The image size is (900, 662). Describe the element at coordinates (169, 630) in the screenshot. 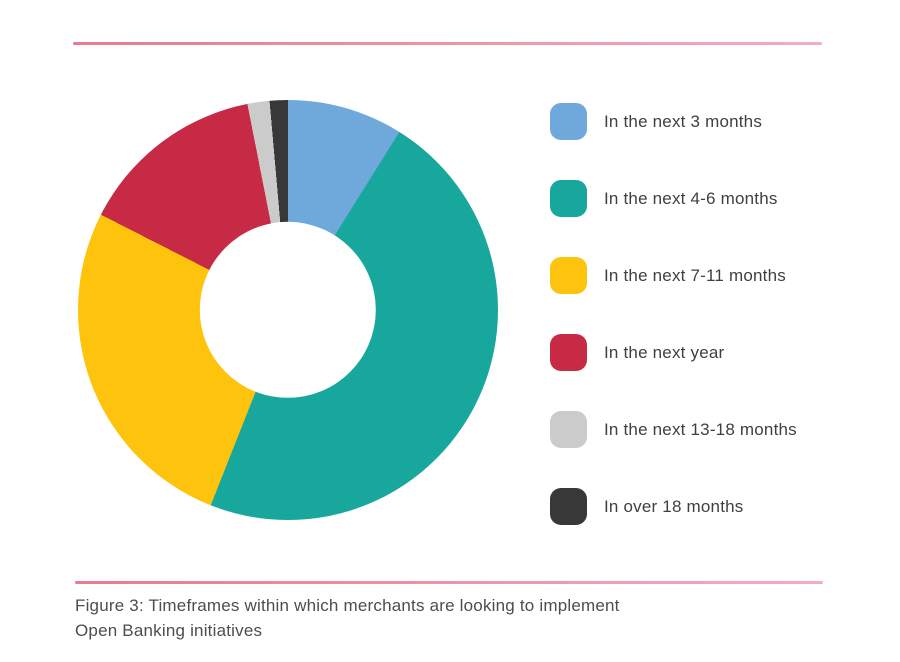

I see `caption-line-2: Open Banking initiatives` at that location.